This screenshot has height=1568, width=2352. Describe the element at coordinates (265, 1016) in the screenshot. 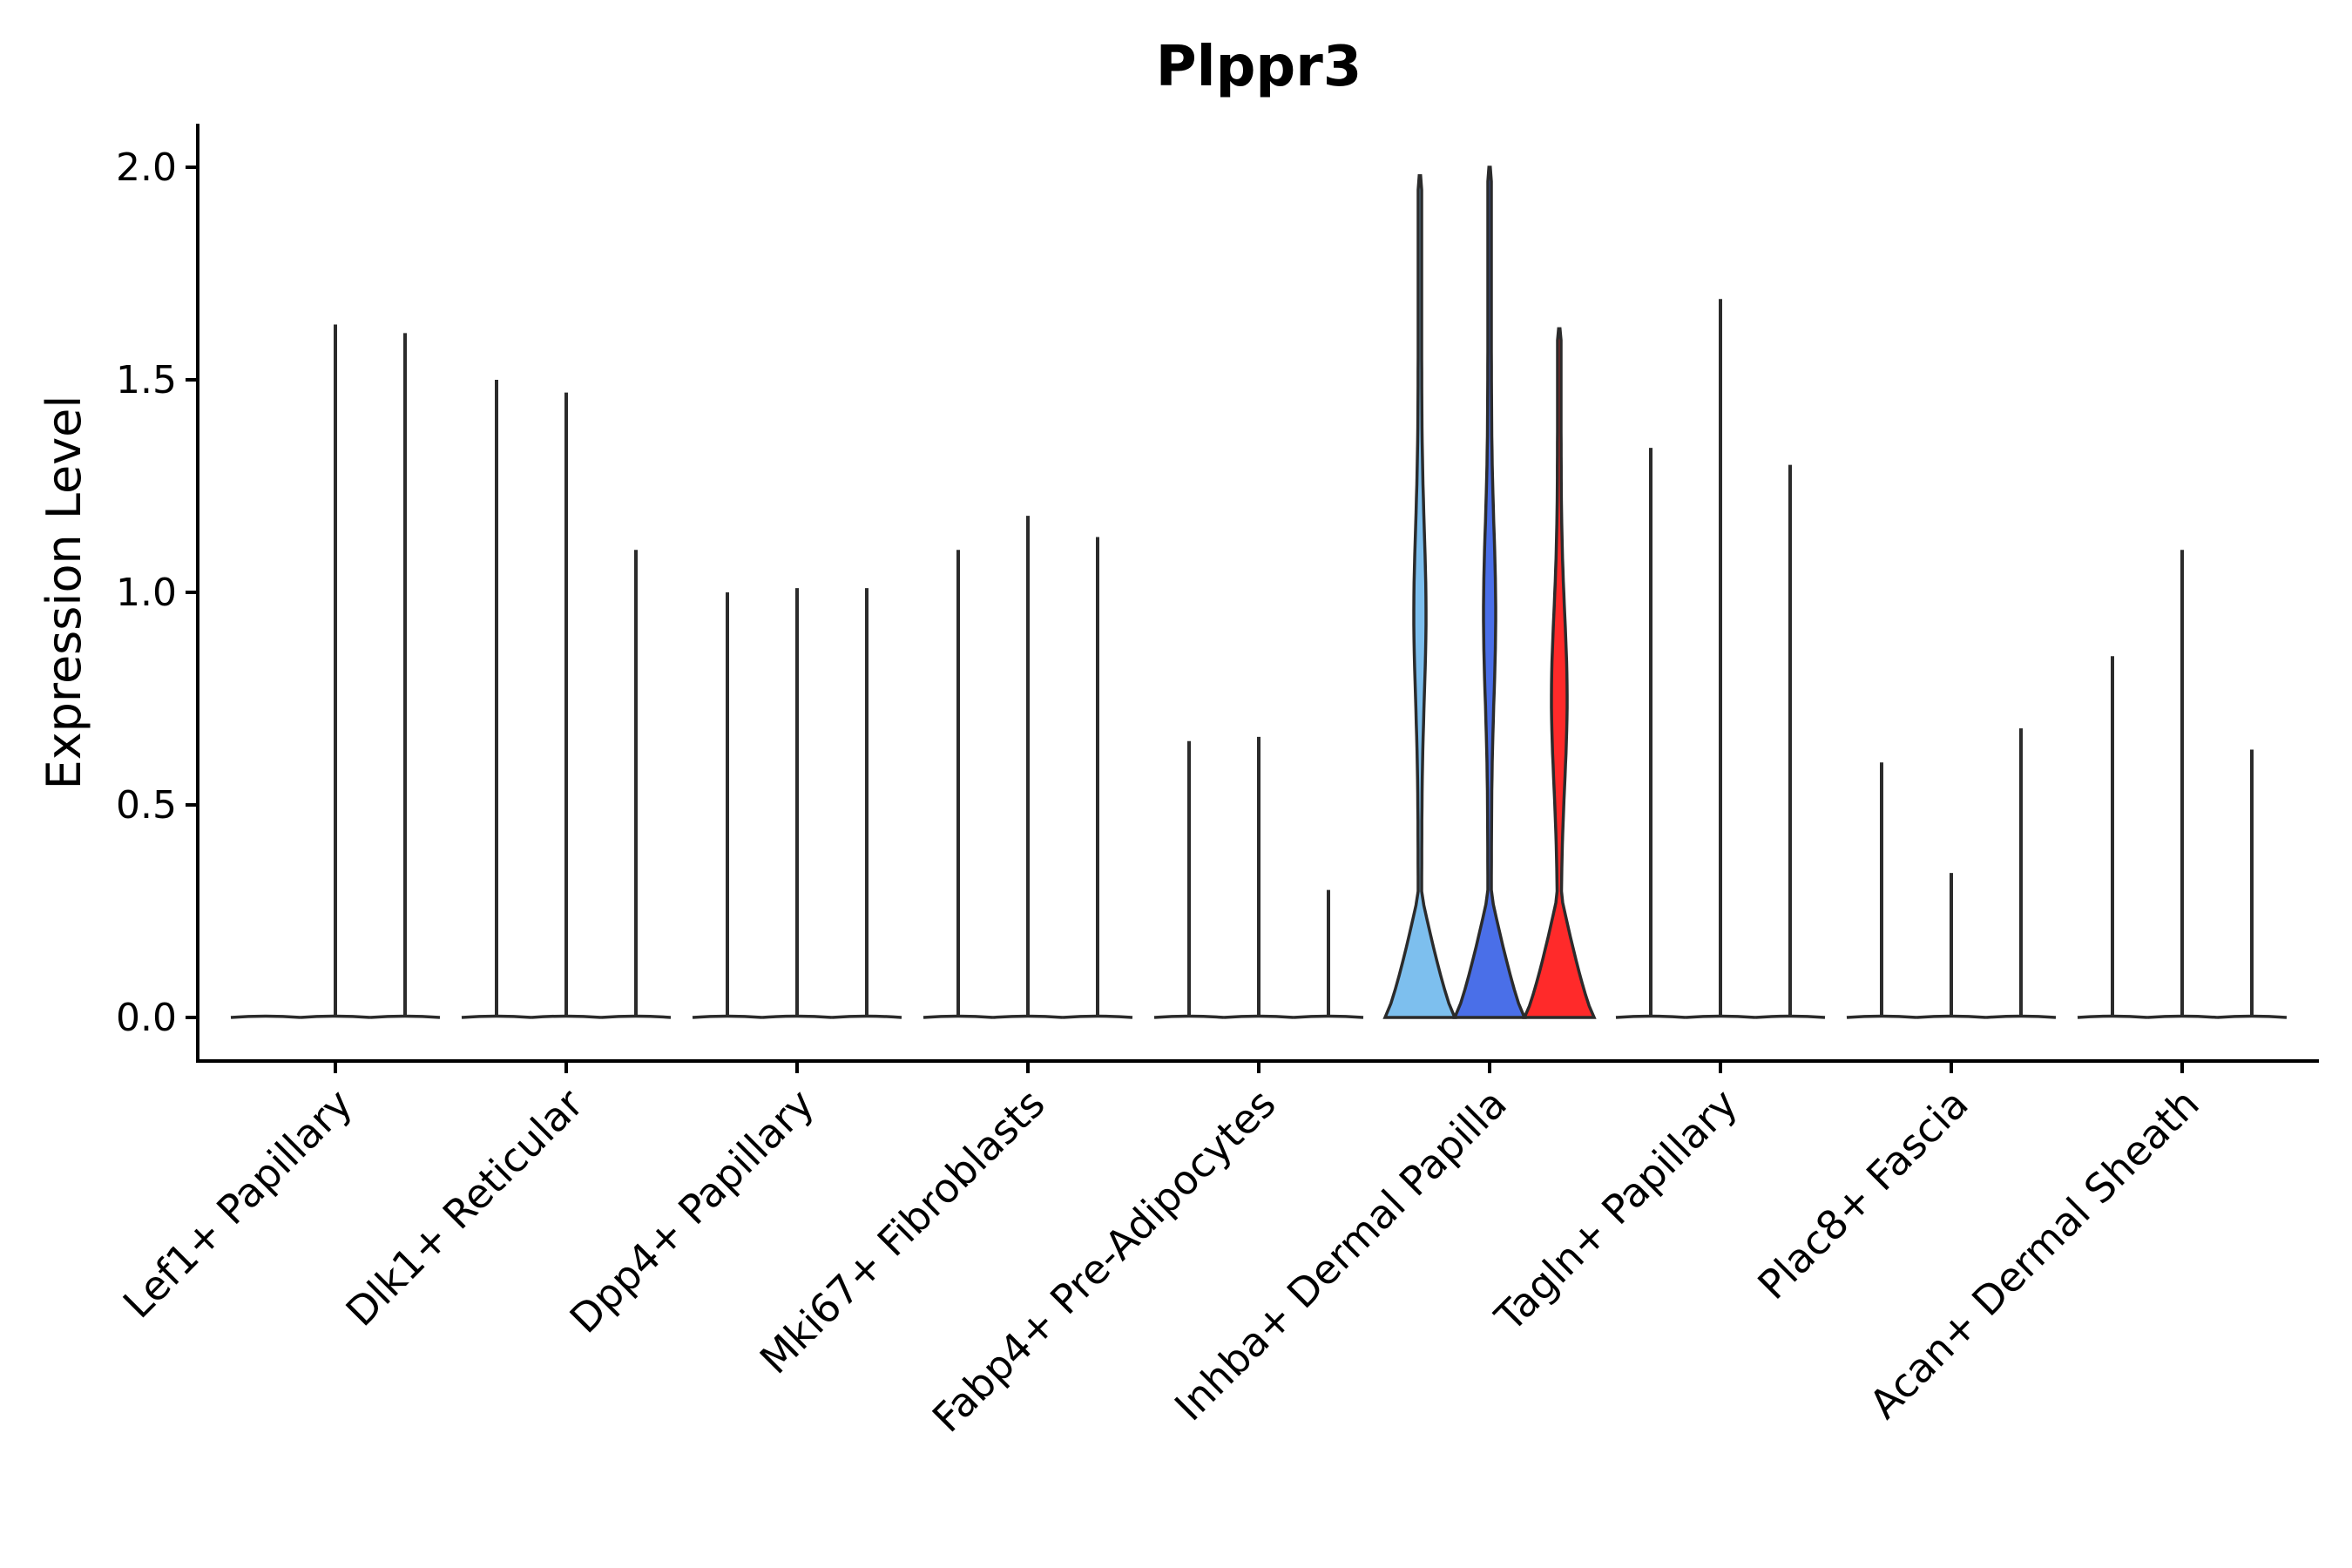

I see `violin-base` at that location.